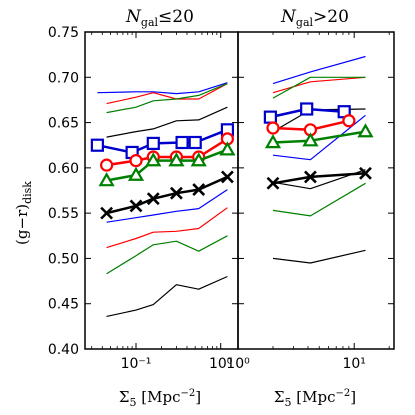  Describe the element at coordinates (279, 397) in the screenshot. I see `x-axis-label-right-main: Σ` at that location.